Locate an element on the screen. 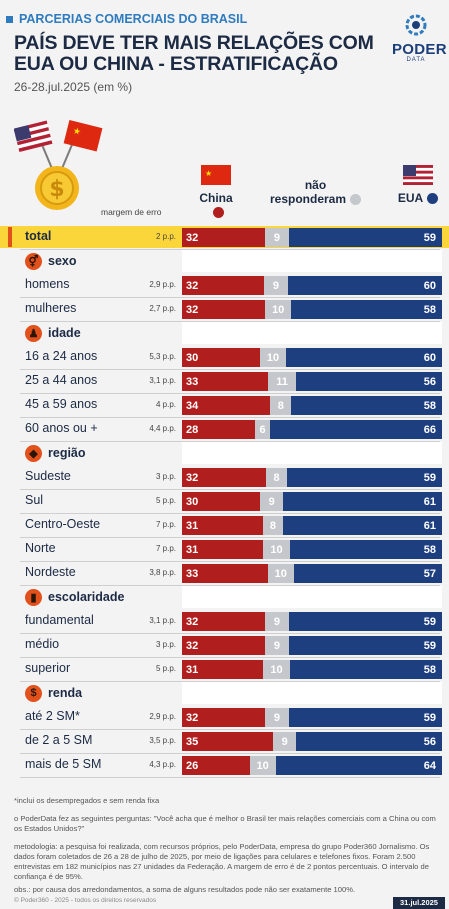  bar-usa: 60 is located at coordinates (364, 357).